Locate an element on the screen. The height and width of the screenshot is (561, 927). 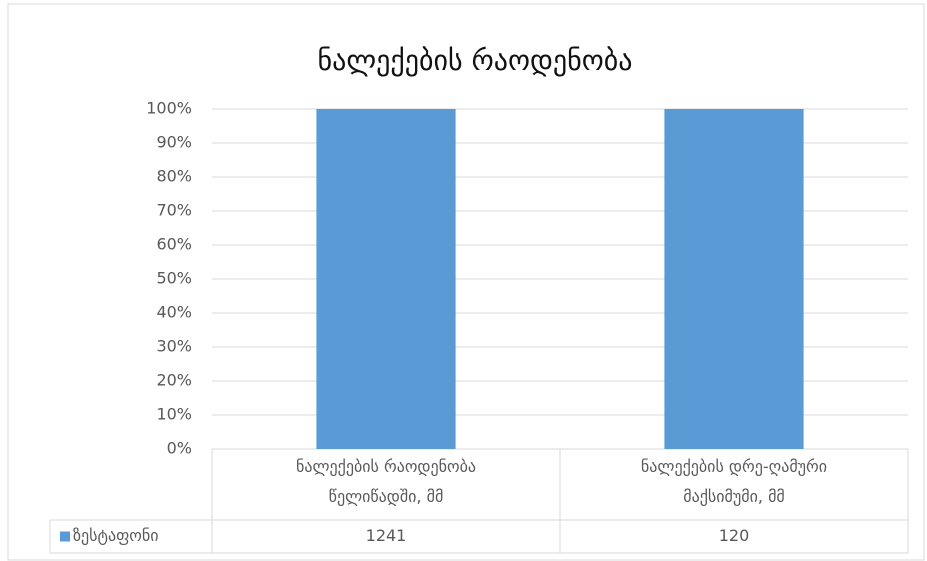
y-tick-label: 0% is located at coordinates (179, 448).